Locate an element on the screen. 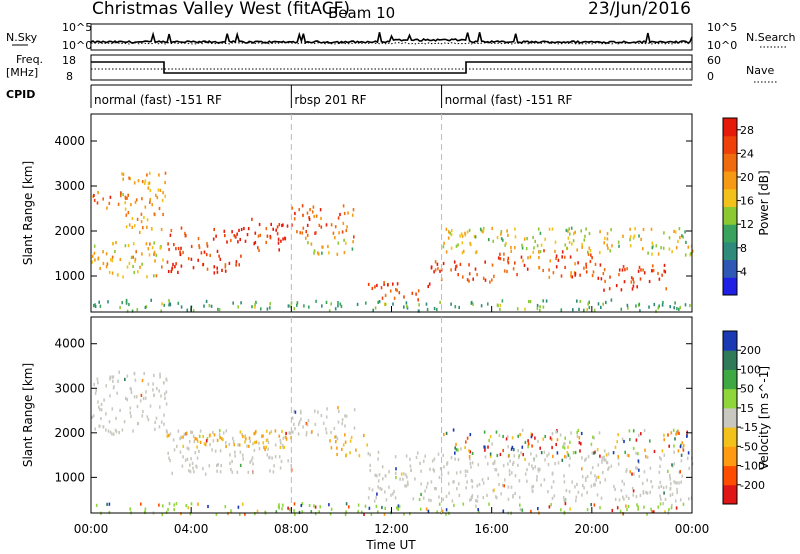 The height and width of the screenshot is (554, 800). cpid-segment-label: rbsp 201 RF is located at coordinates (330, 100).